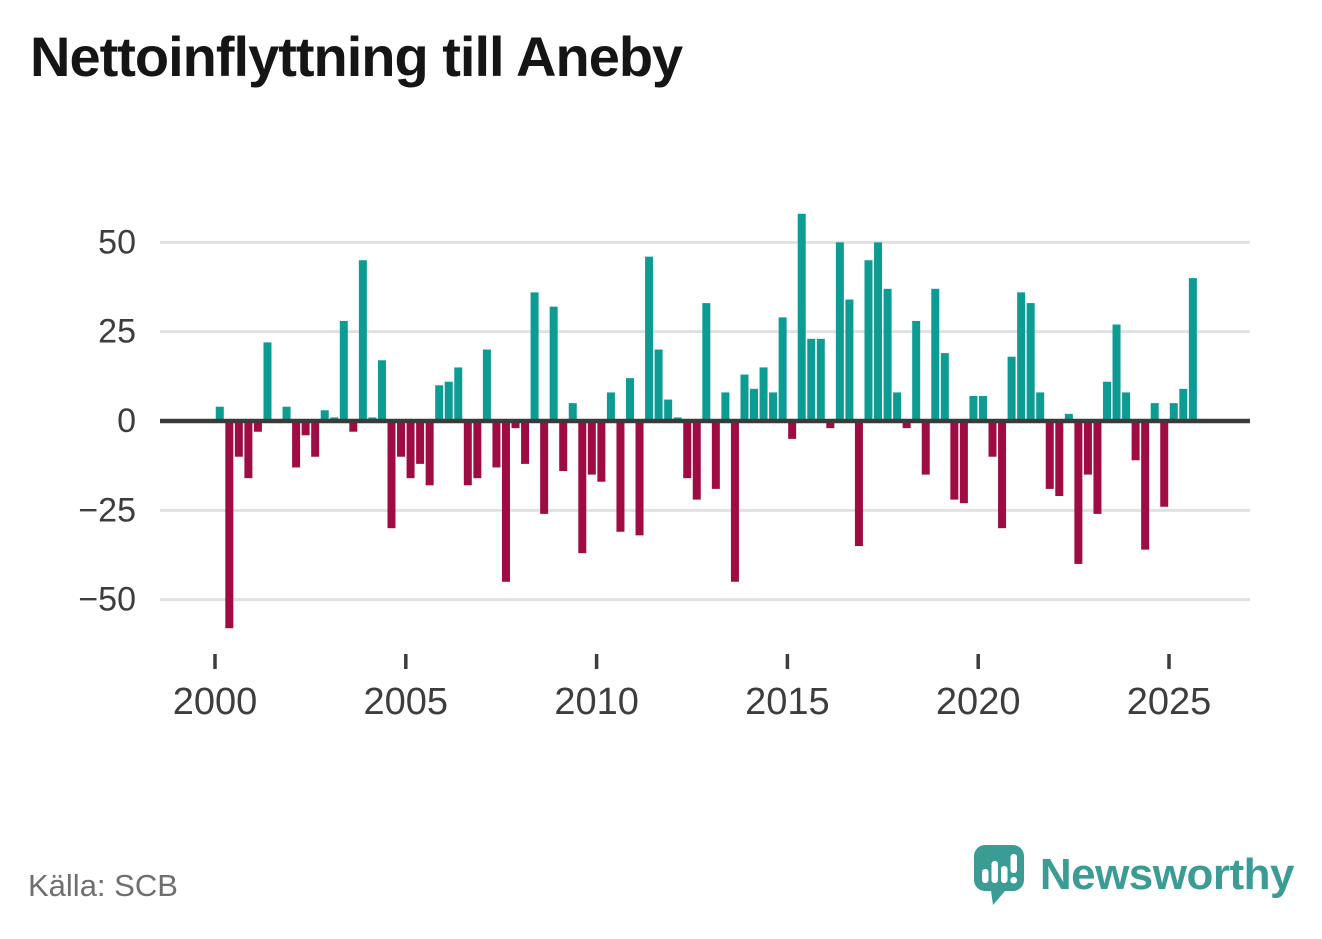 The height and width of the screenshot is (939, 1322). What do you see at coordinates (998, 875) in the screenshot?
I see `newsworthy-logo-icon` at bounding box center [998, 875].